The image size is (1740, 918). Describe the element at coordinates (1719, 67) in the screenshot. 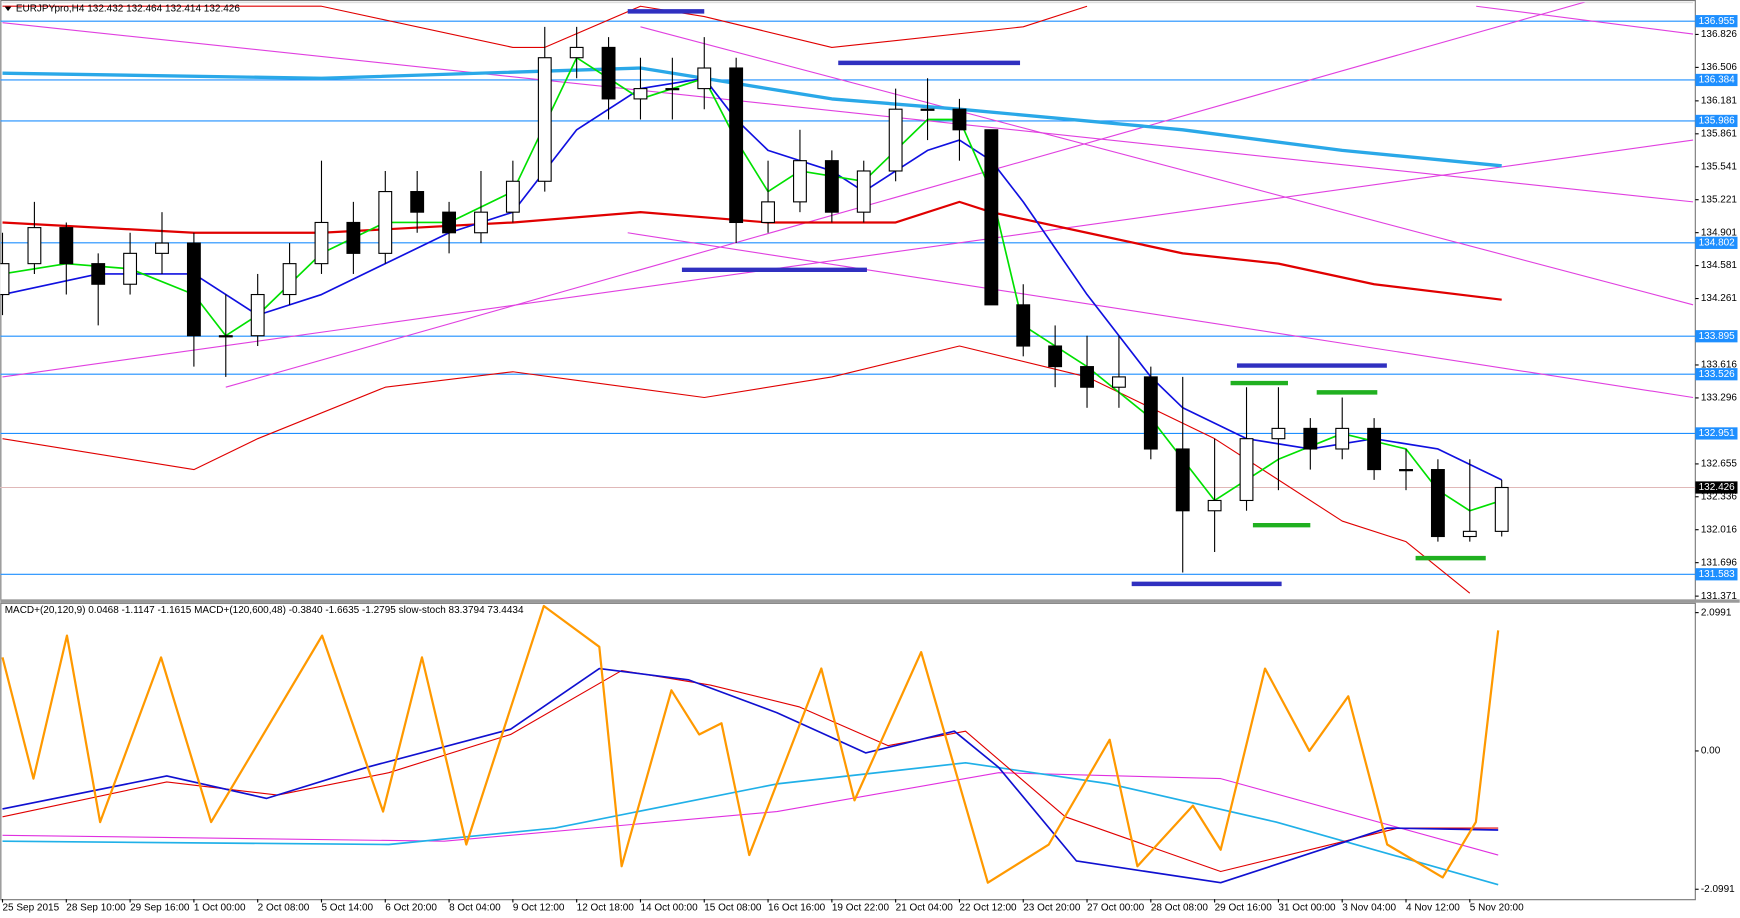

I see `y-tick-label: 136.506` at that location.